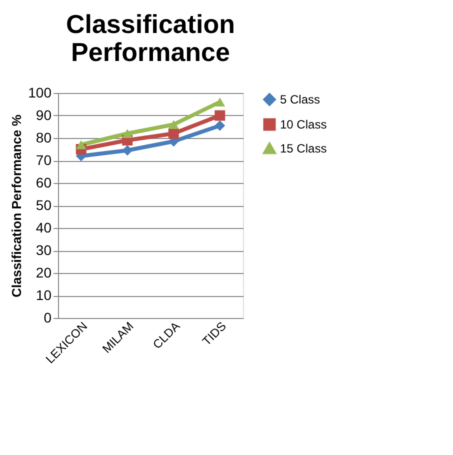  I want to click on y-tick-label: 10, so click(44, 295).